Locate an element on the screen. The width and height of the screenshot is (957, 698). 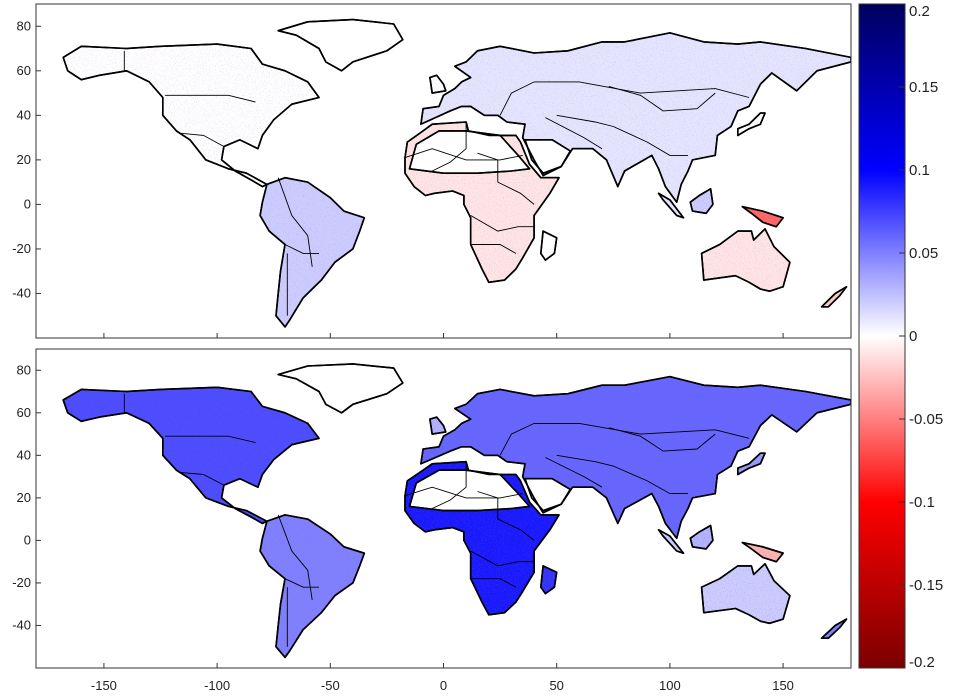
x-tick-label: 100 is located at coordinates (670, 685).